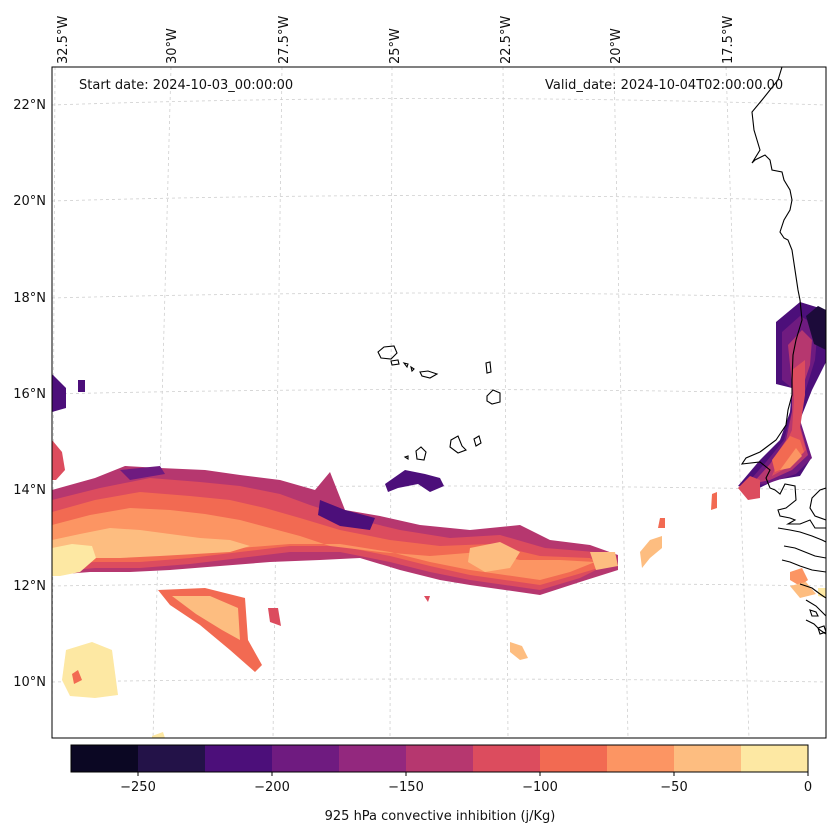  I want to click on cin-cape-verde-patch, so click(414, 481).